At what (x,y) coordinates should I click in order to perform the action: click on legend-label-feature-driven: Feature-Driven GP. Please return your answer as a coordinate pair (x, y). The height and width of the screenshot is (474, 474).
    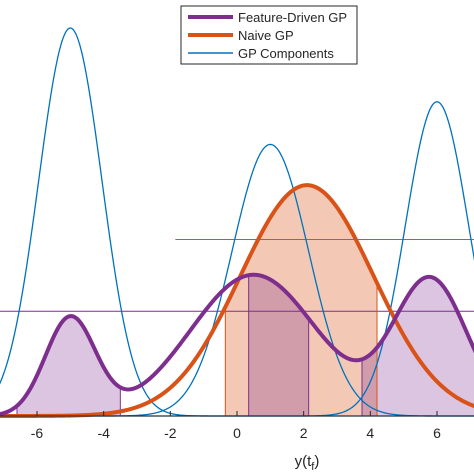
    Looking at the image, I should click on (292, 17).